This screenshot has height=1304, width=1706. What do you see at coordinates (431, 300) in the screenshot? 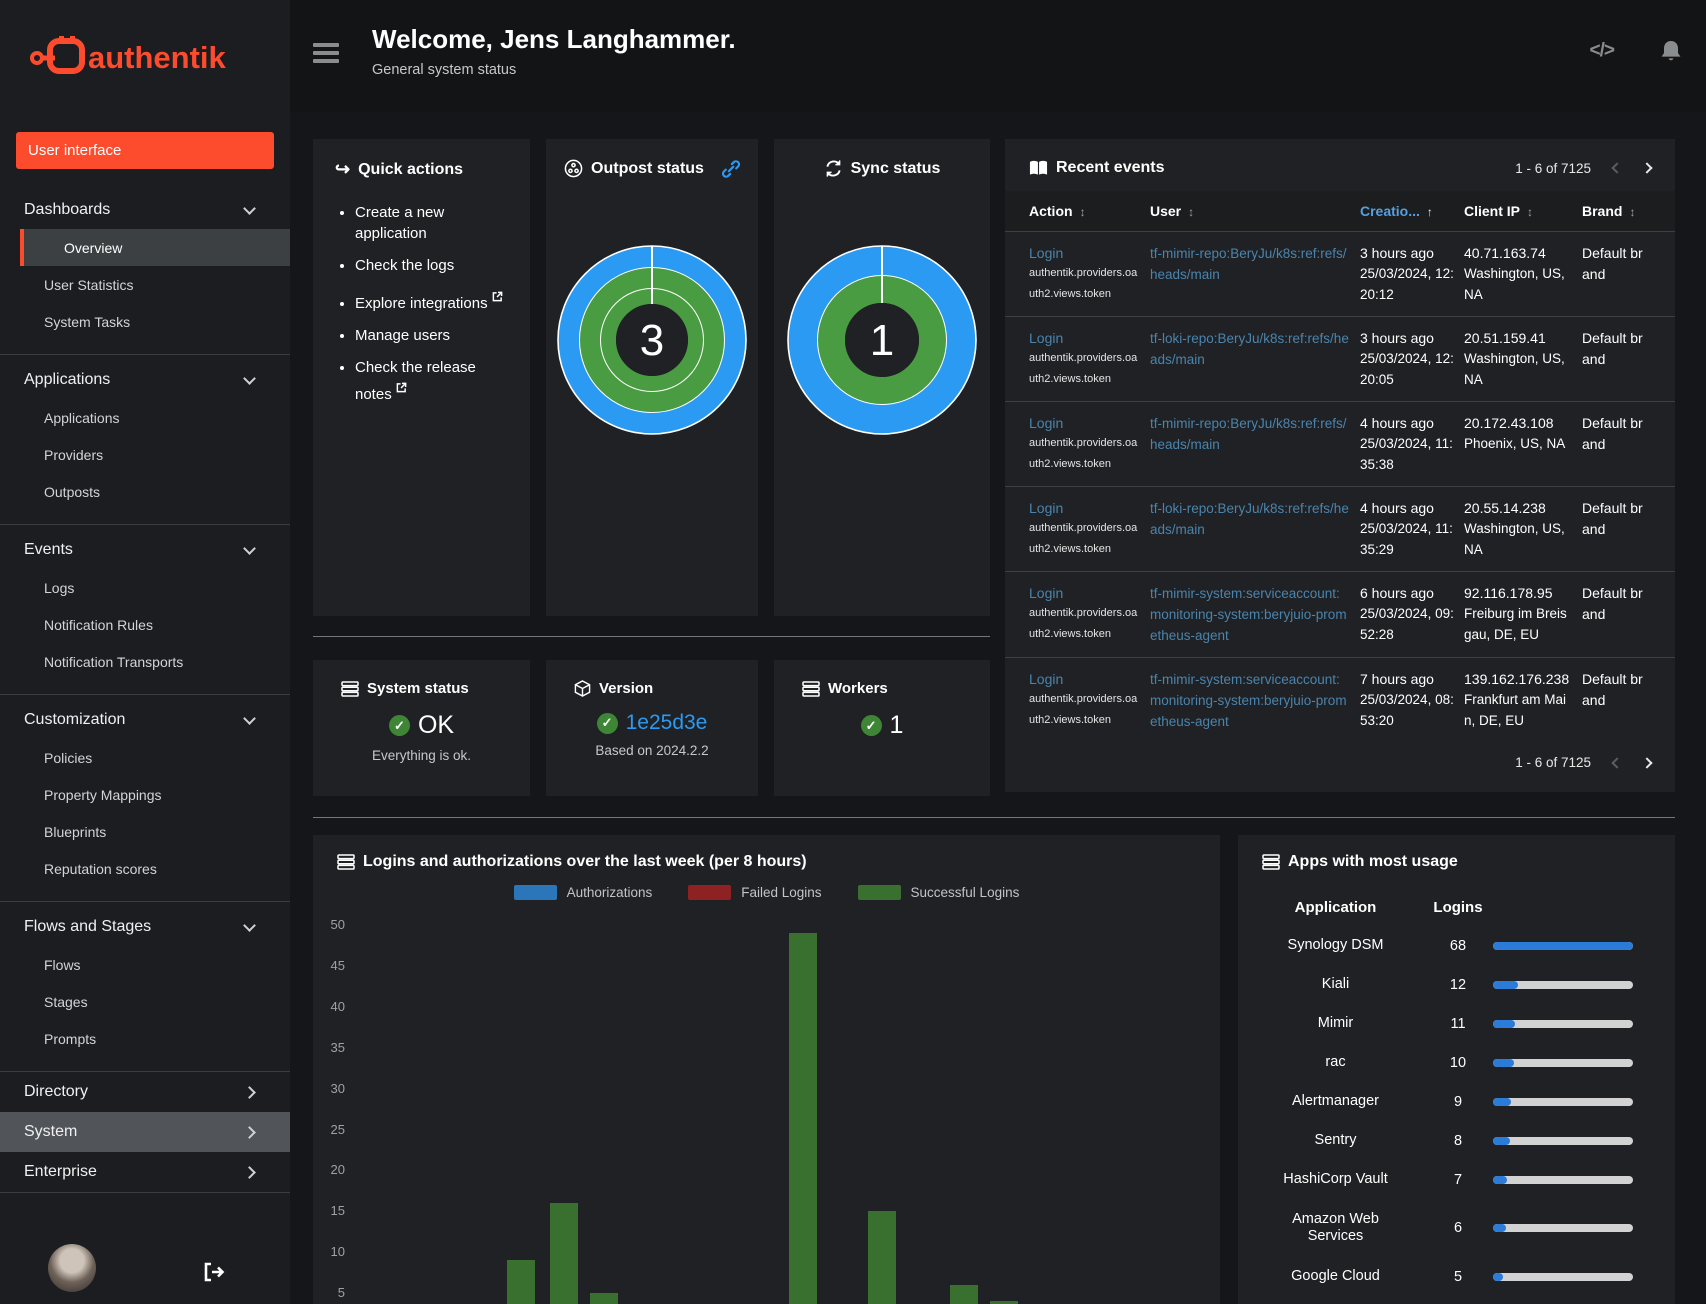
I see `link-explore-integrations: Explore integrations` at bounding box center [431, 300].